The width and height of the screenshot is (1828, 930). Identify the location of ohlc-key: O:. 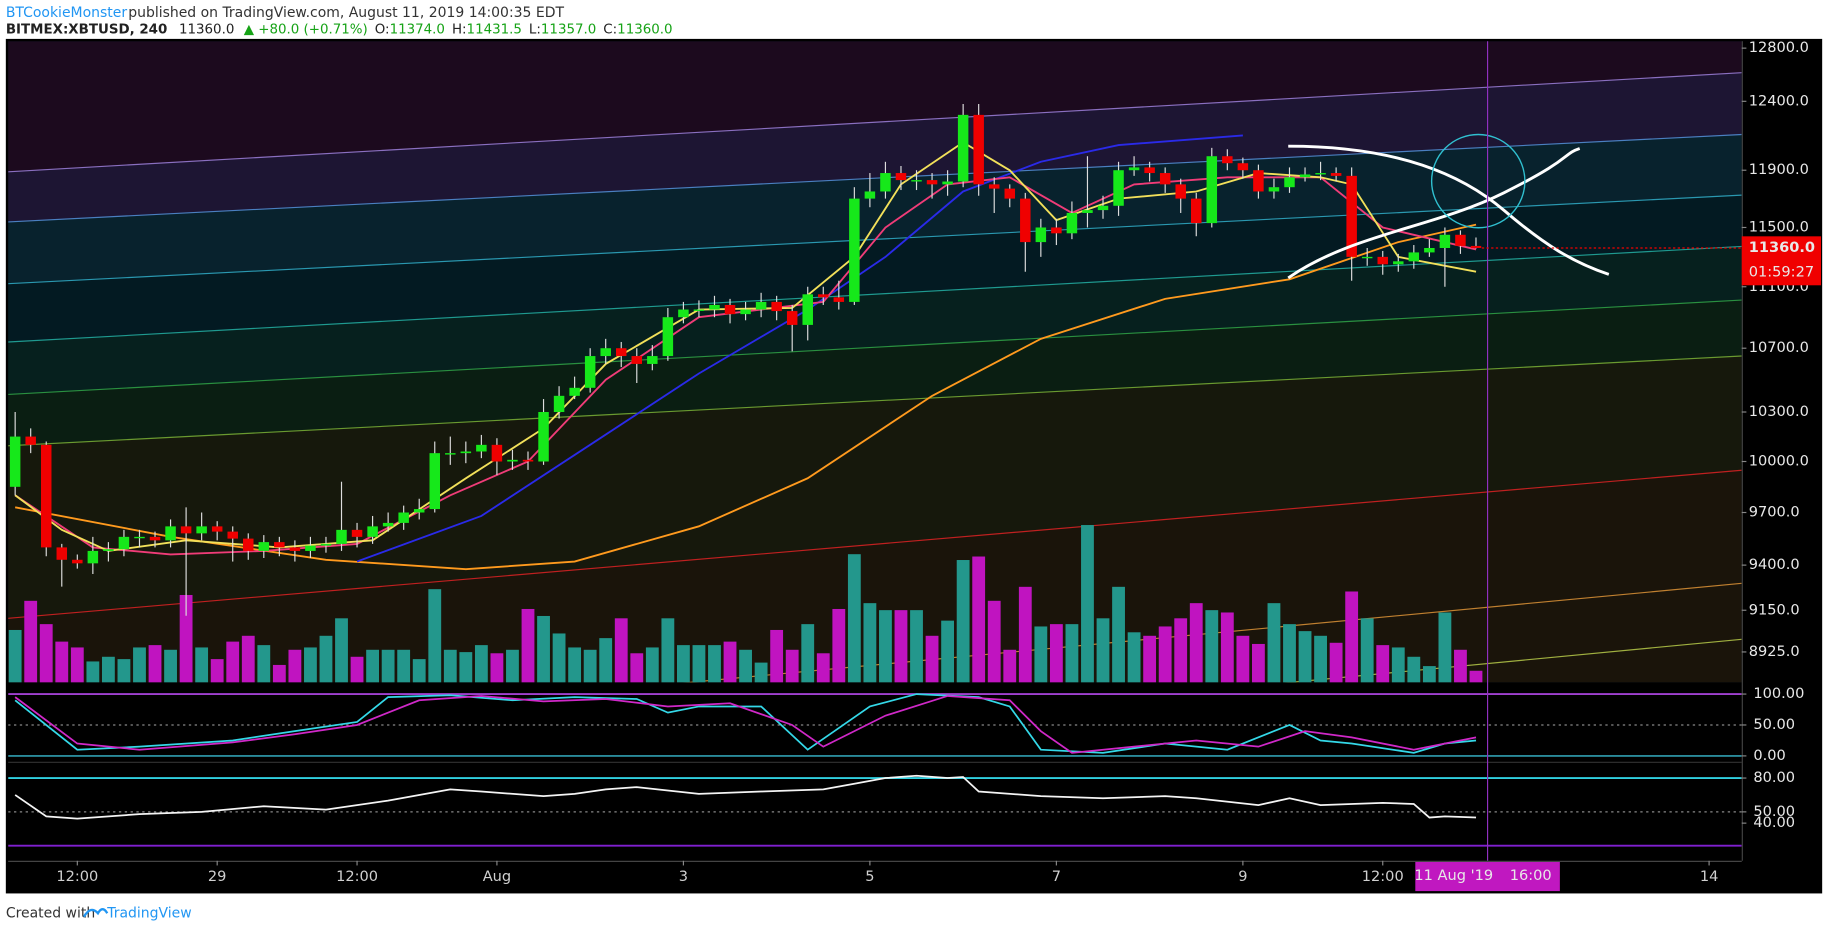
(382, 30).